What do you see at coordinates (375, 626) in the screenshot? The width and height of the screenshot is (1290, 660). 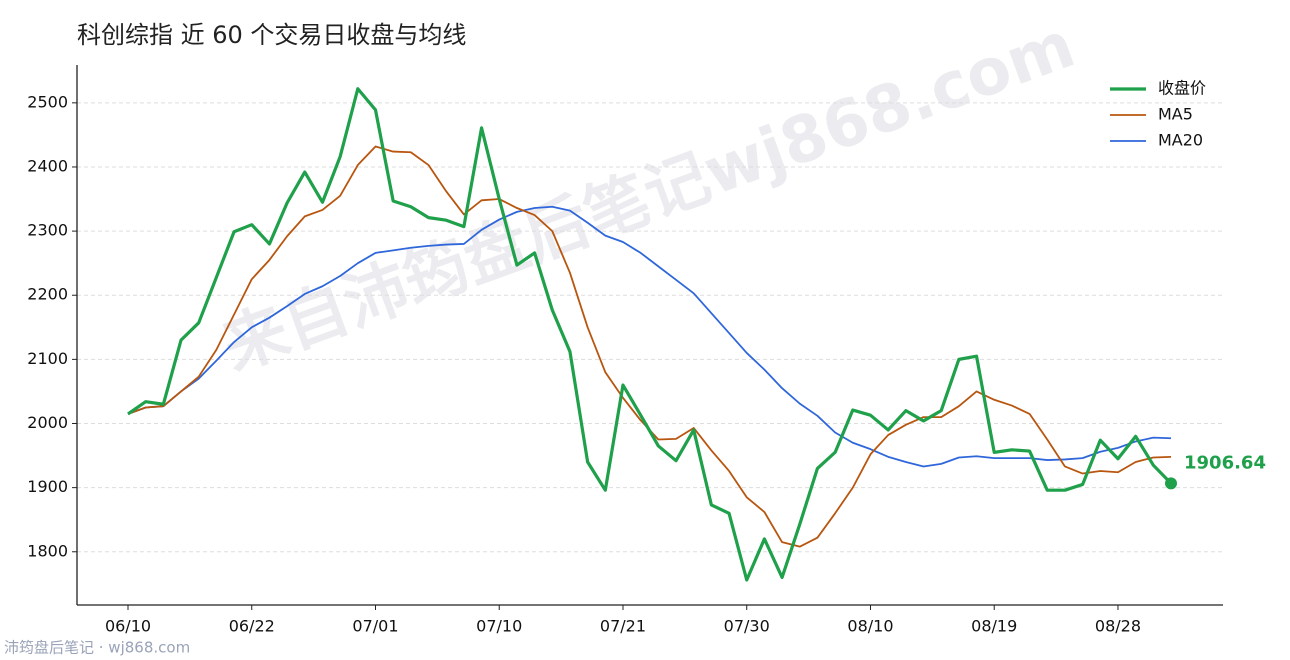 I see `x-tick-label: 07/01` at bounding box center [375, 626].